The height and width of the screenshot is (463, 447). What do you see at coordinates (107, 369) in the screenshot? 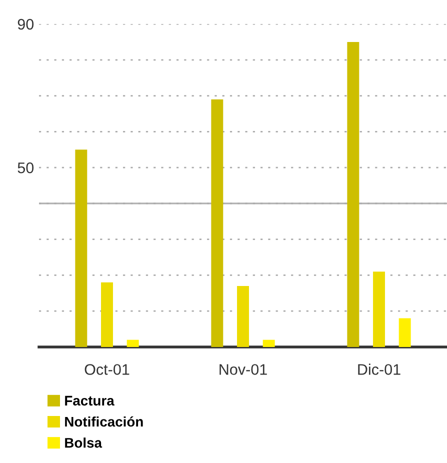
I see `x-tick-label: Oct-01` at bounding box center [107, 369].